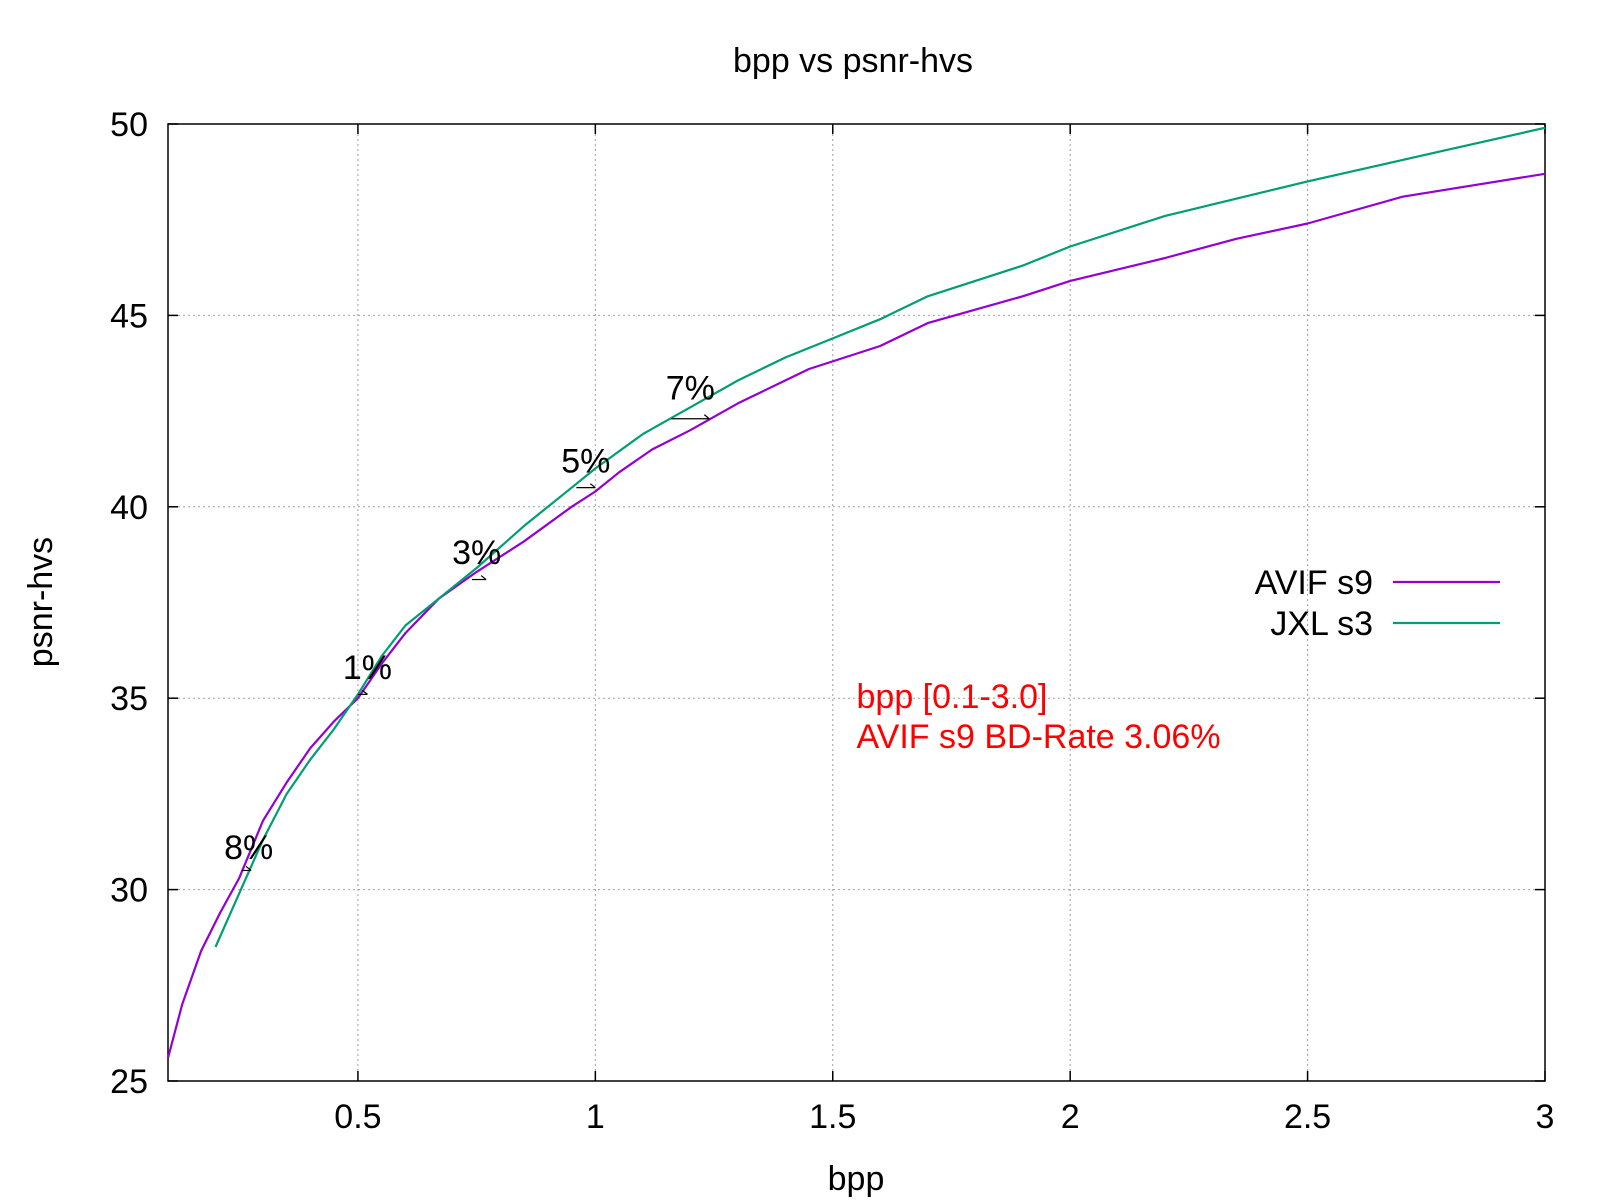 This screenshot has width=1600, height=1200. Describe the element at coordinates (1321, 624) in the screenshot. I see `legend-label: JXL s3` at that location.